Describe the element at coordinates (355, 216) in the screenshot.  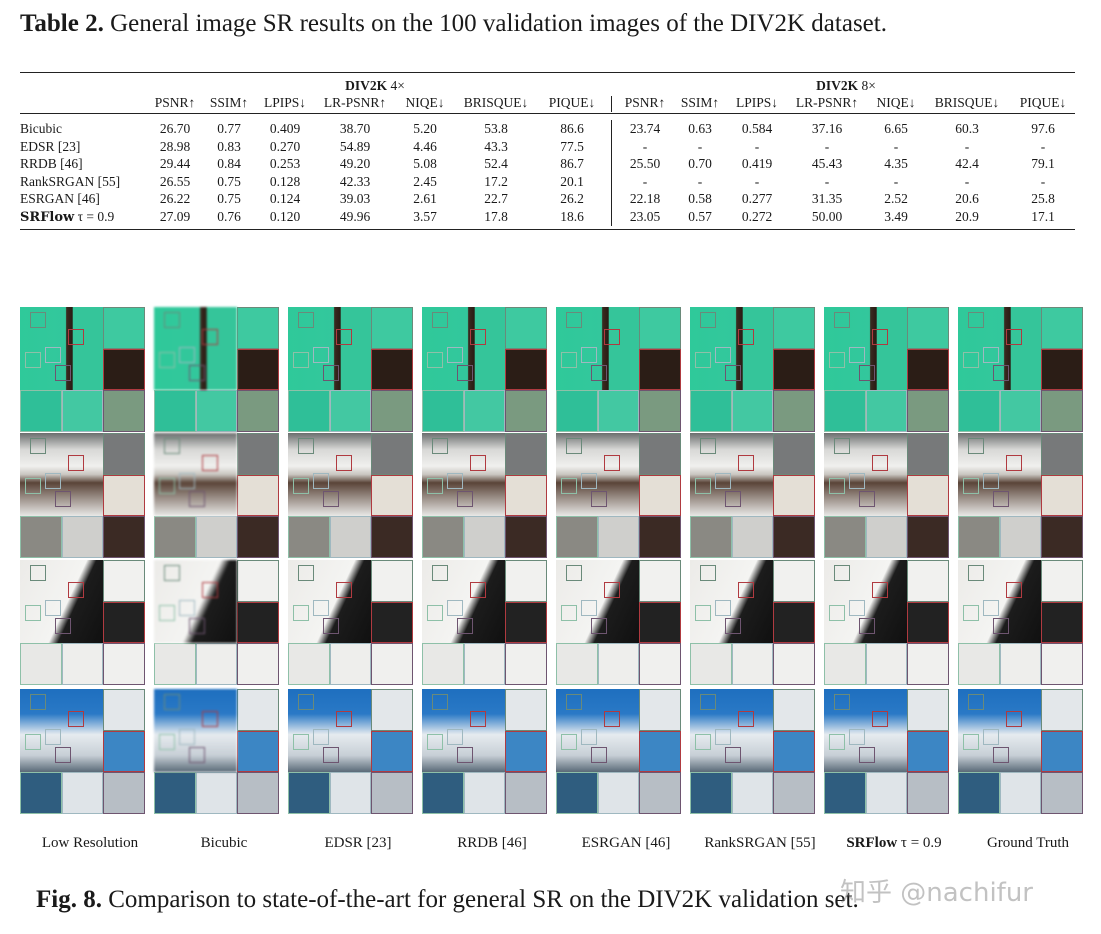
I see `table-cell: 49.96` at that location.